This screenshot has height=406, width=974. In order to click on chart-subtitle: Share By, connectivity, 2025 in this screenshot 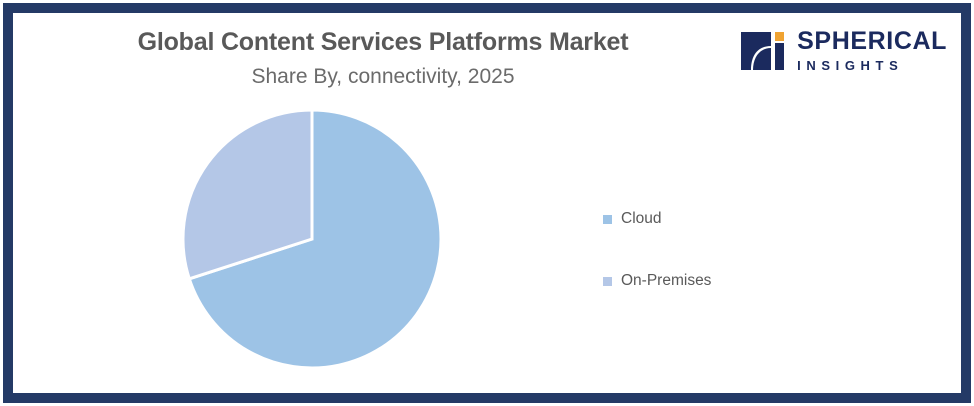, I will do `click(383, 76)`.